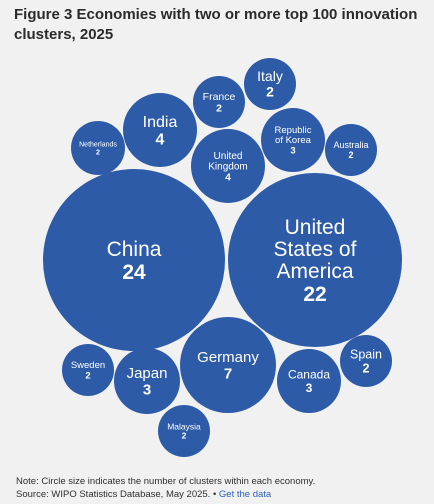 Image resolution: width=434 pixels, height=504 pixels. Describe the element at coordinates (98, 152) in the screenshot. I see `bubble-value-netherlands: 2` at that location.